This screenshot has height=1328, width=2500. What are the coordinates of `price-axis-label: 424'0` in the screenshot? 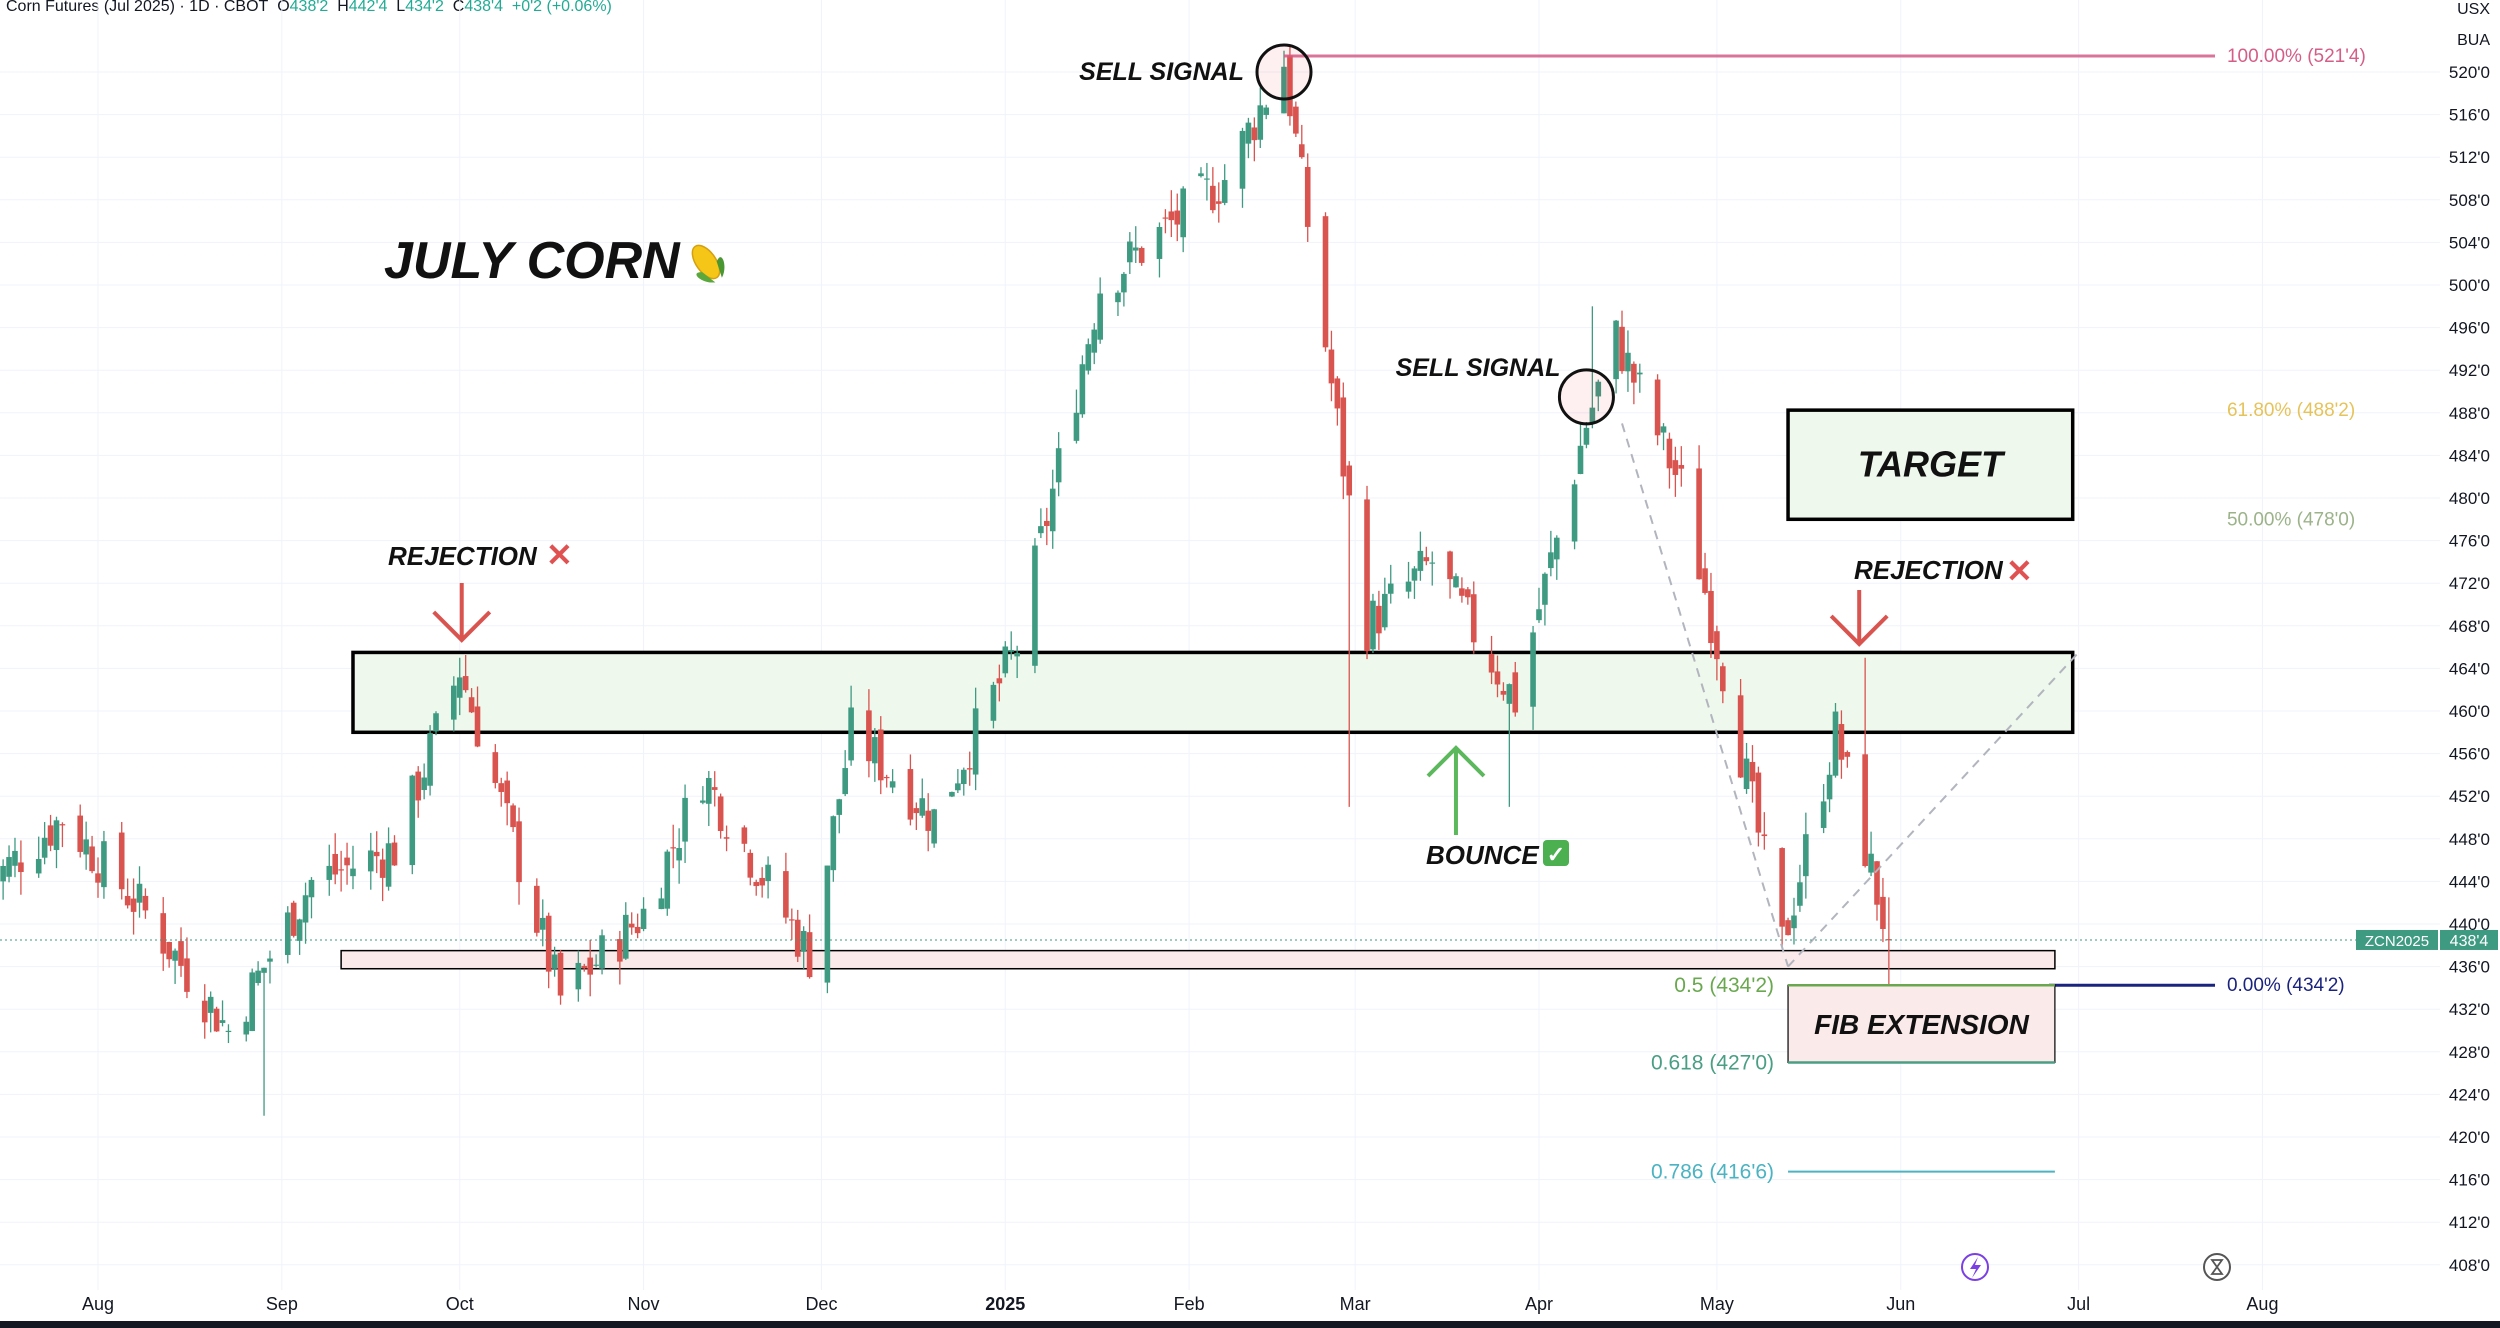 It's located at (2469, 1094).